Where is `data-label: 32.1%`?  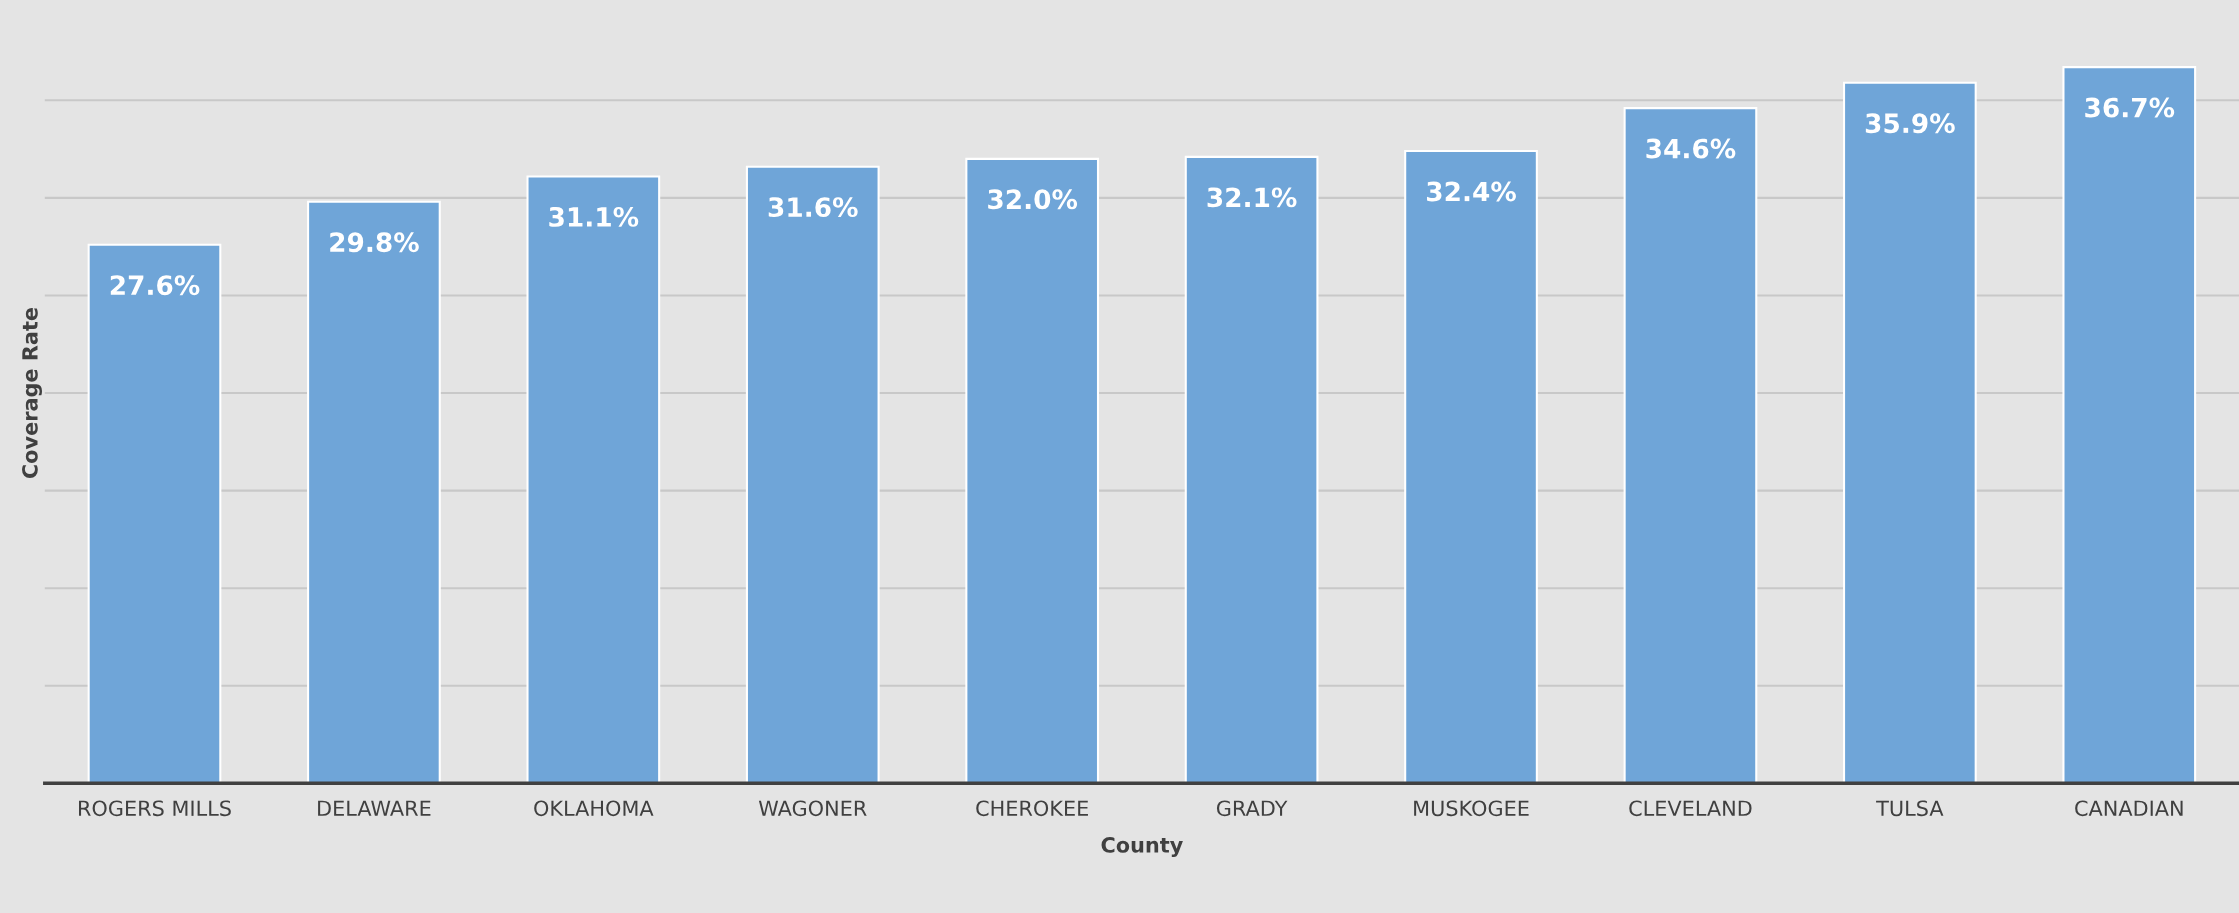 data-label: 32.1% is located at coordinates (1252, 197).